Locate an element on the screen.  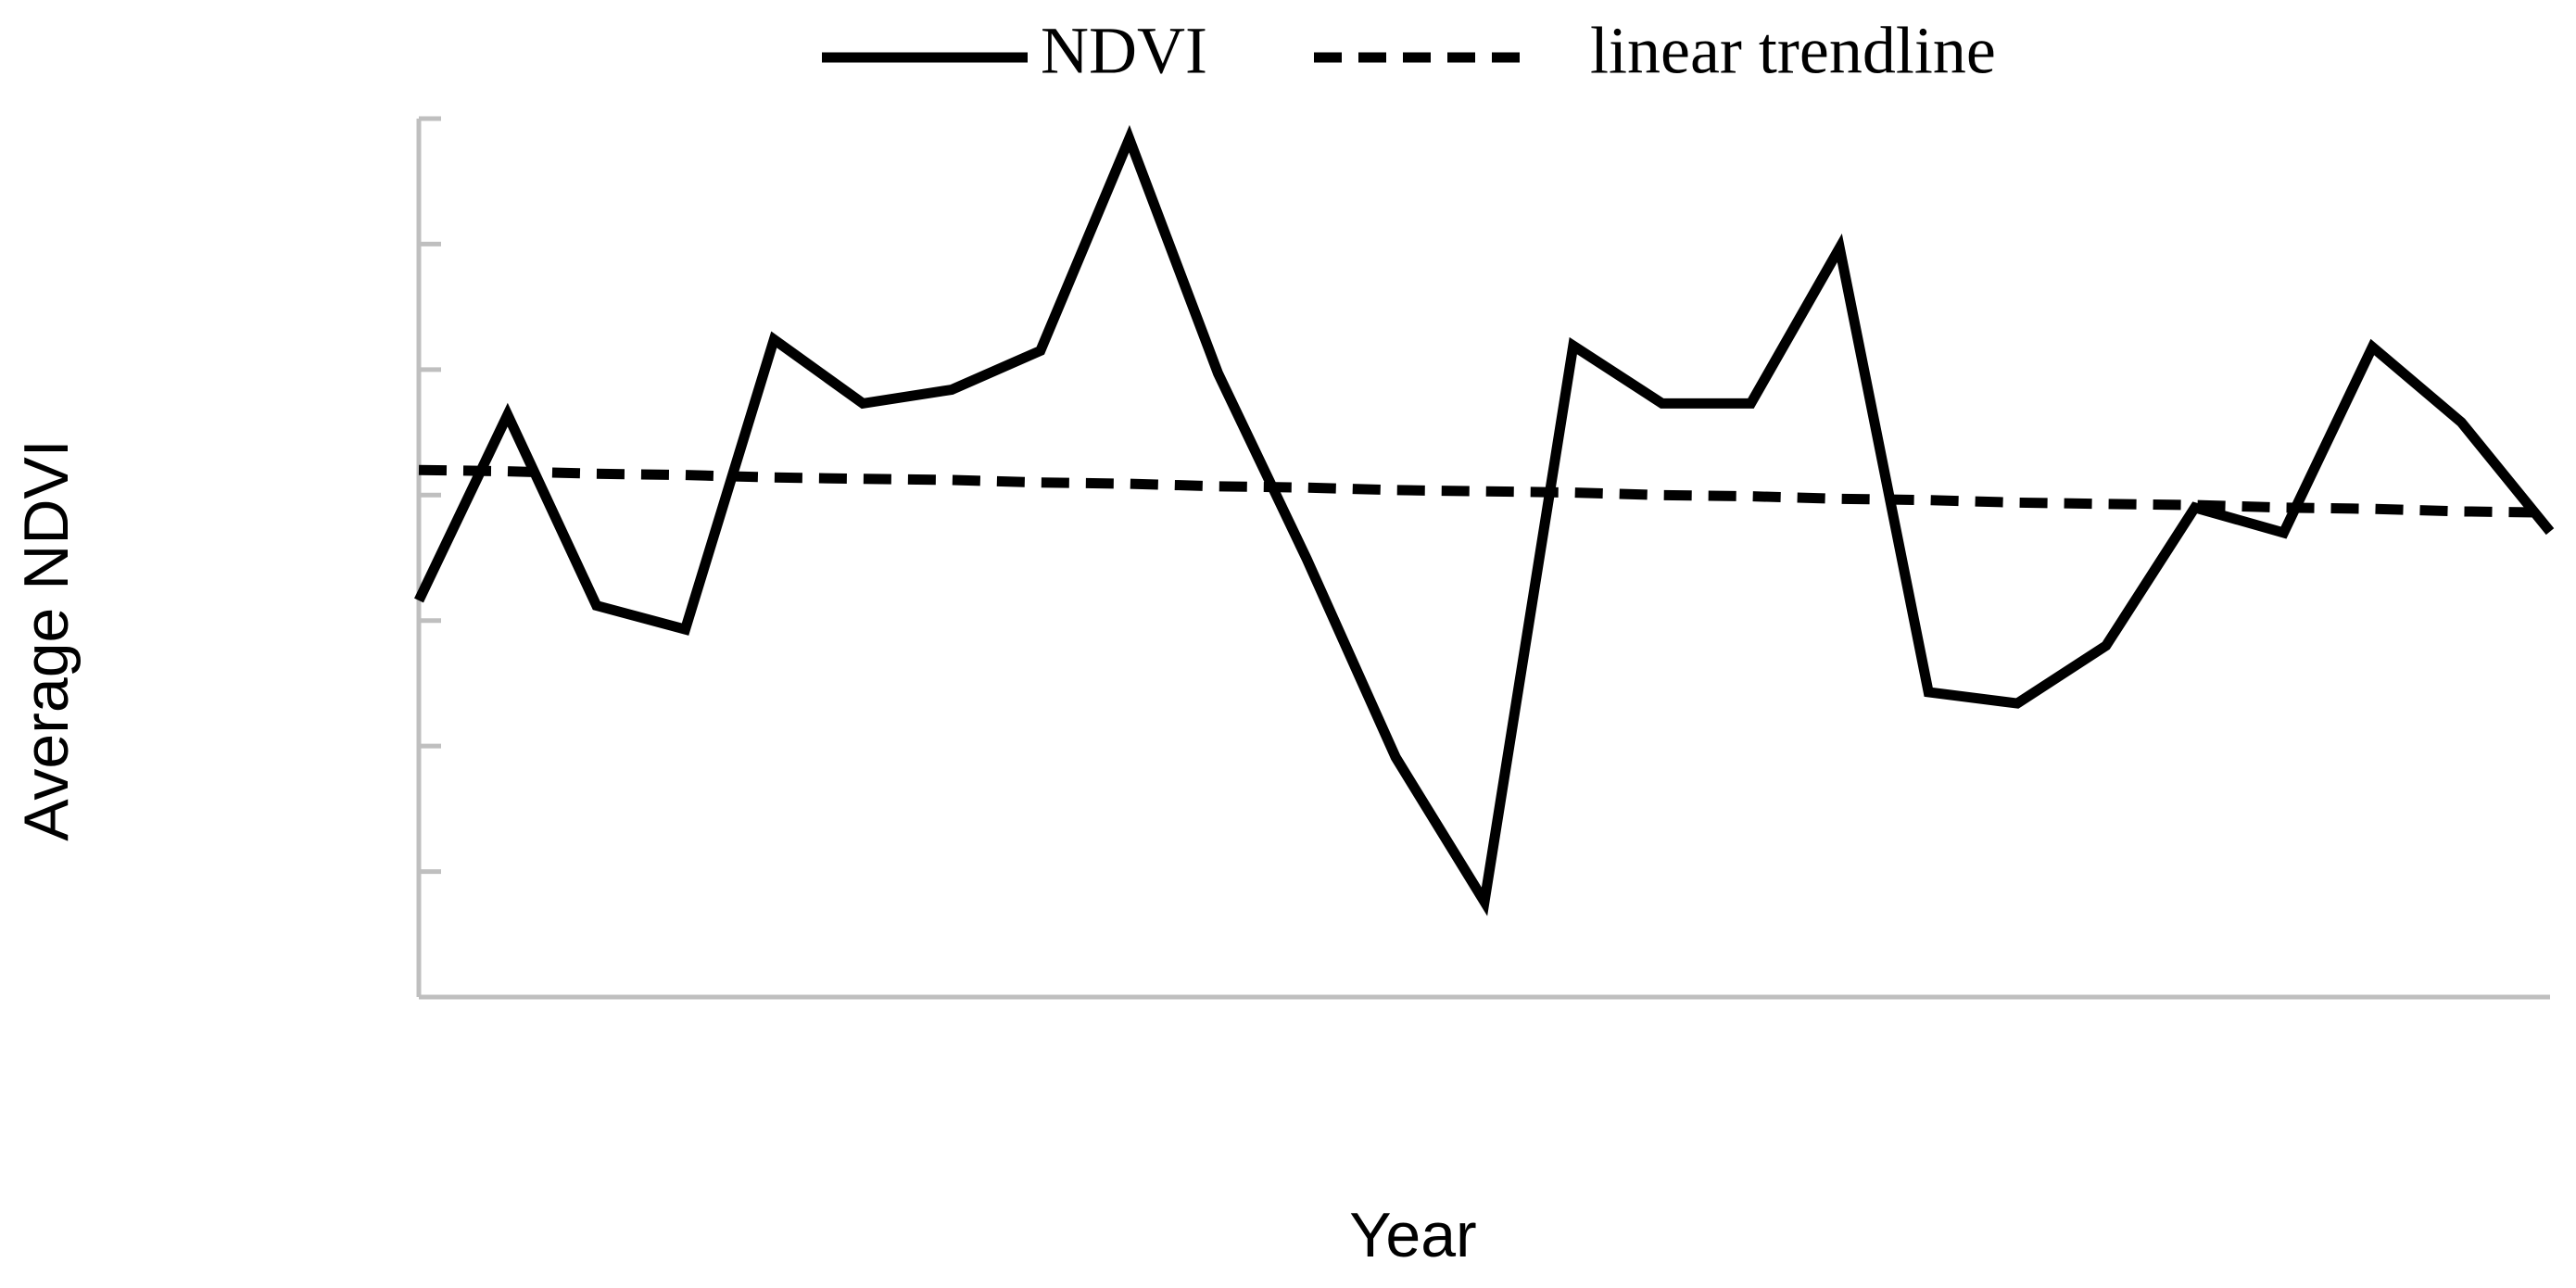
y-axis-title: Average NDVI is located at coordinates (47, 639).